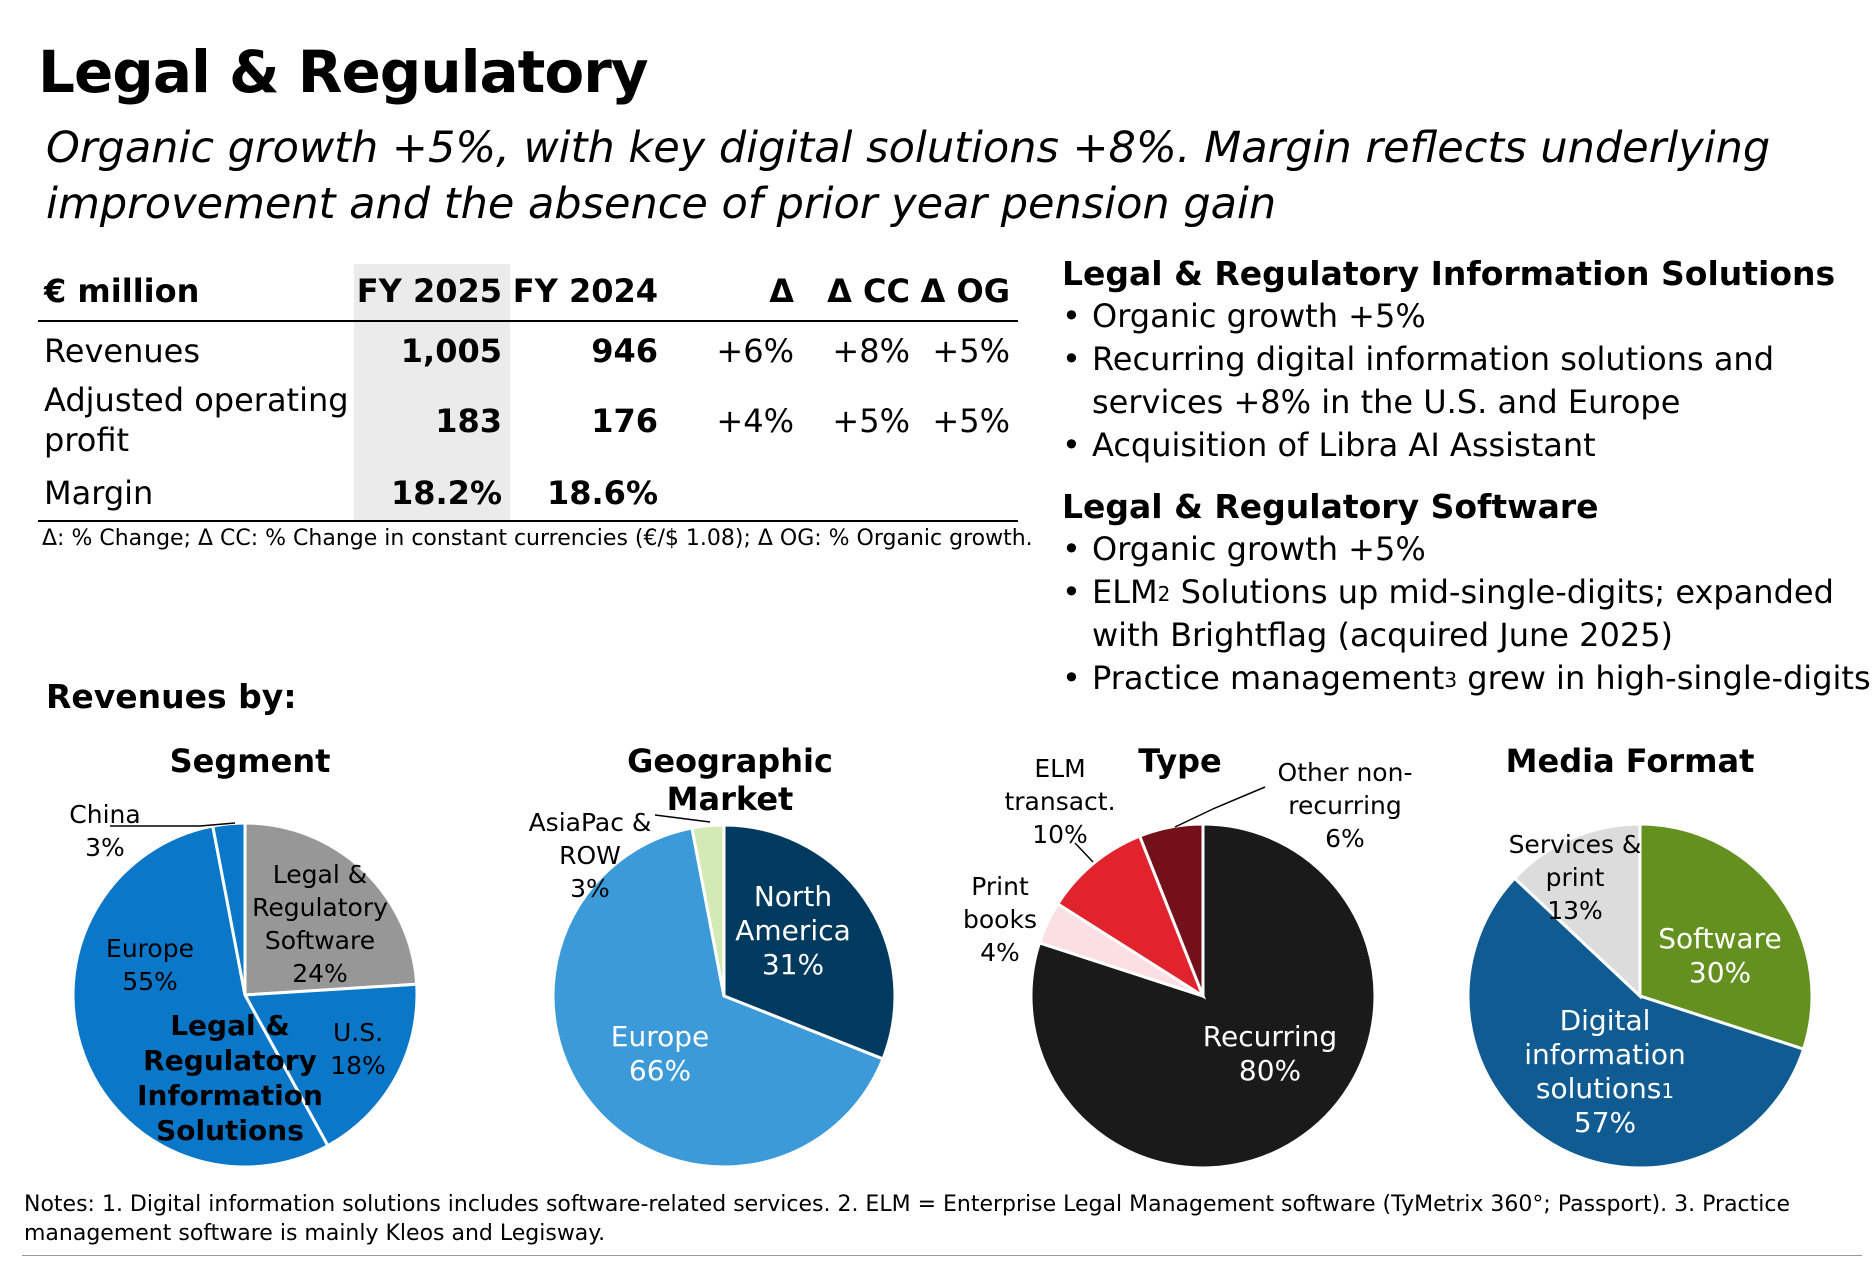 The width and height of the screenshot is (1872, 1270). I want to click on elm-text: ELM, so click(1125, 592).